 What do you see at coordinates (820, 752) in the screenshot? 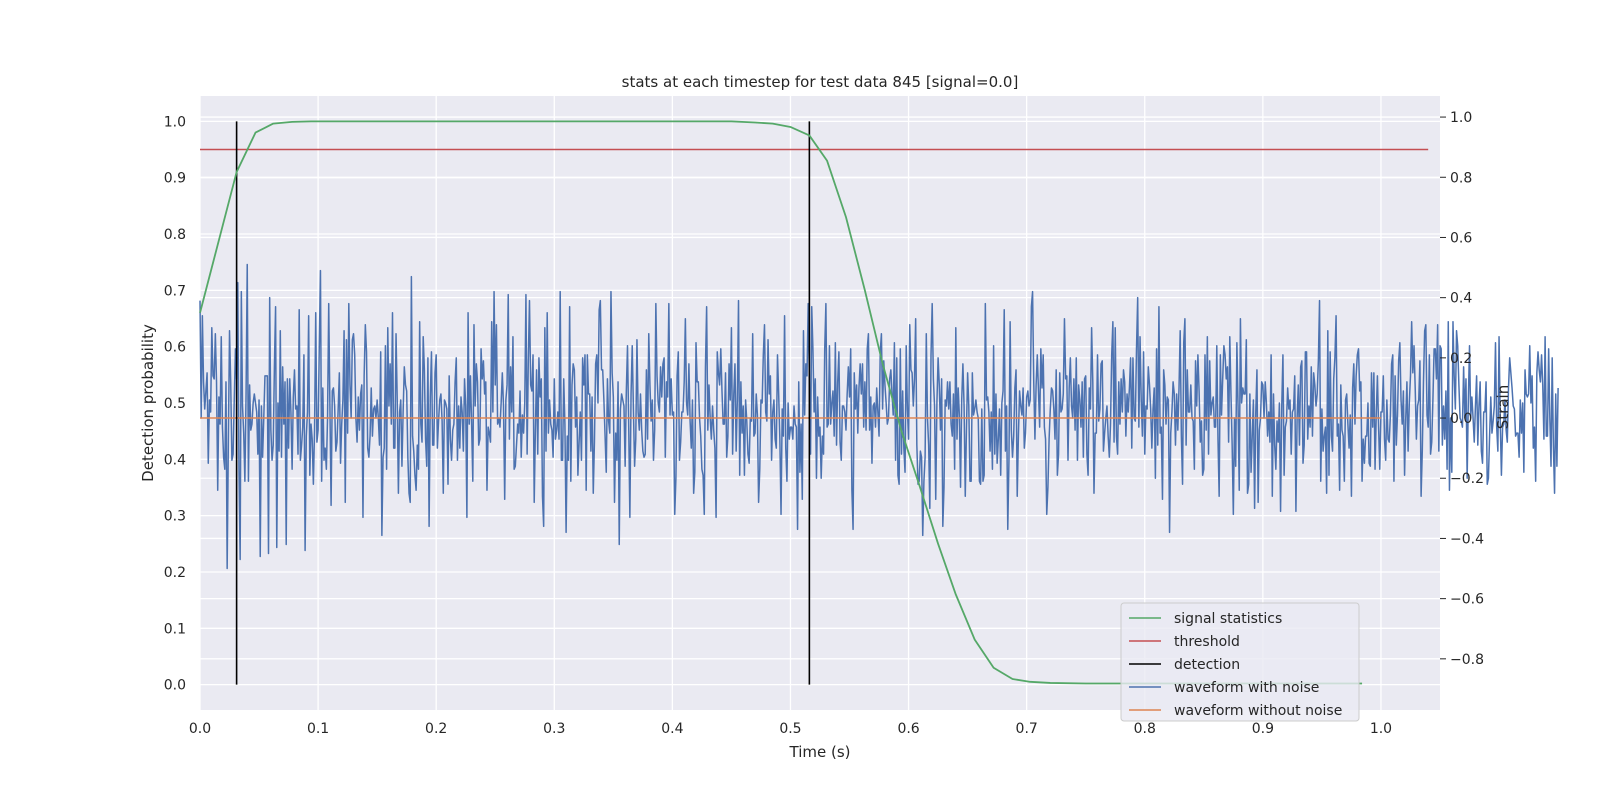
I see `x-axis-label: Time (s)` at bounding box center [820, 752].